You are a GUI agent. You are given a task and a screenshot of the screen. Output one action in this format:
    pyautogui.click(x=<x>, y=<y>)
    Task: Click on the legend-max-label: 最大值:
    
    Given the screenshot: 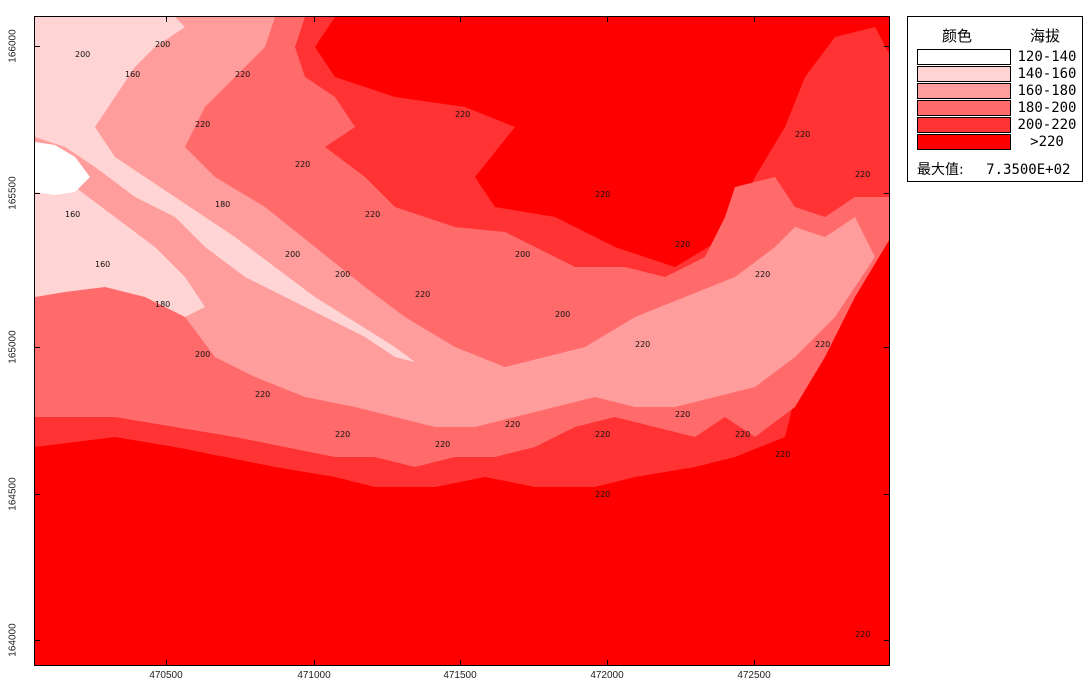 What is the action you would take?
    pyautogui.click(x=940, y=170)
    